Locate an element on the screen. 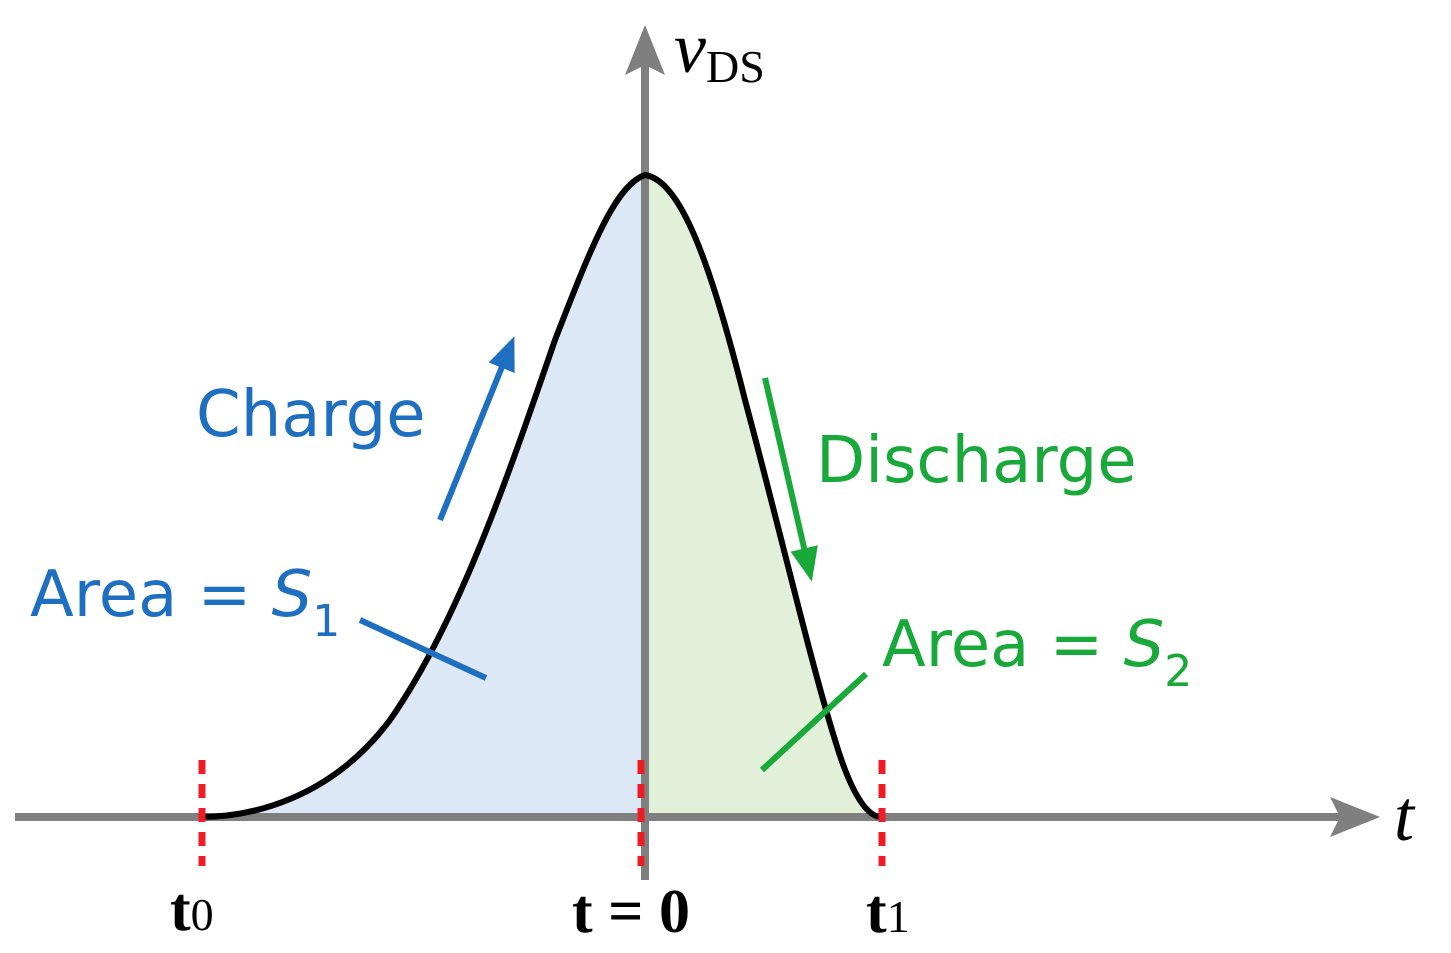 Image resolution: width=1451 pixels, height=953 pixels. discharge-label: Discharge is located at coordinates (976, 461).